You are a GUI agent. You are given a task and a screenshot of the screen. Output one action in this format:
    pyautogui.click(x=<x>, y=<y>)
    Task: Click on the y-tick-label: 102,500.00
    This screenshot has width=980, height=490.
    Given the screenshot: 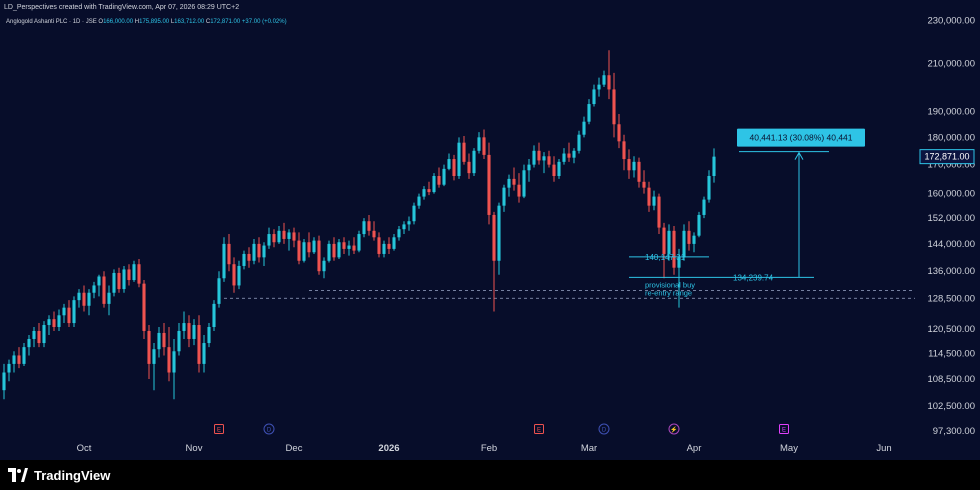 What is the action you would take?
    pyautogui.click(x=951, y=406)
    